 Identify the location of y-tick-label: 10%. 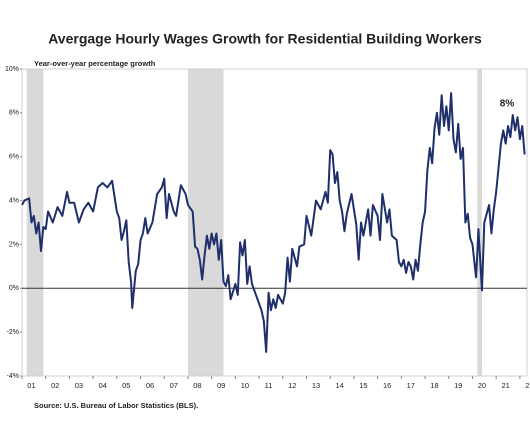
(12, 69).